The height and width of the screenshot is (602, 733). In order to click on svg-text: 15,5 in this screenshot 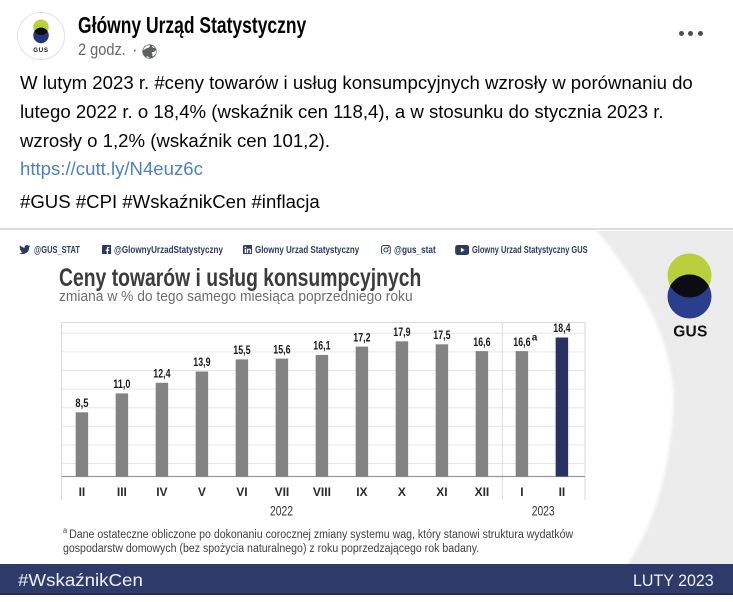, I will do `click(241, 350)`.